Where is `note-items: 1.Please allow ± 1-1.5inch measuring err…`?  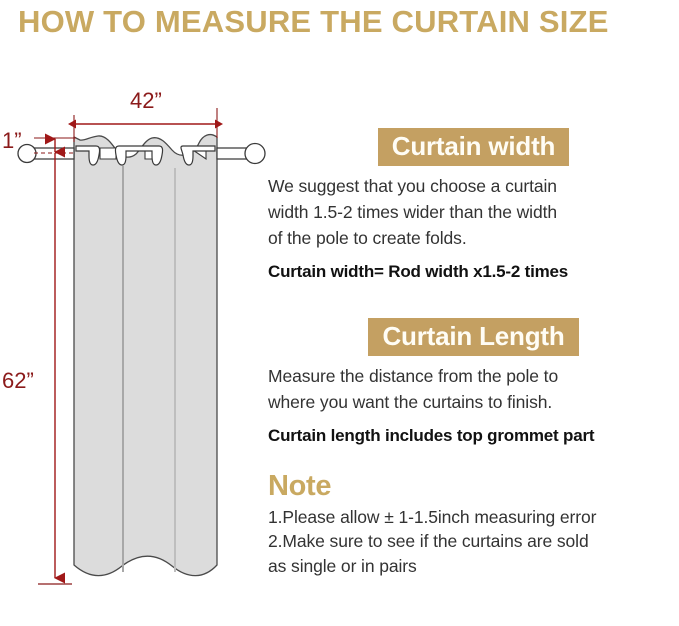 note-items: 1.Please allow ± 1-1.5inch measuring err… is located at coordinates (473, 542).